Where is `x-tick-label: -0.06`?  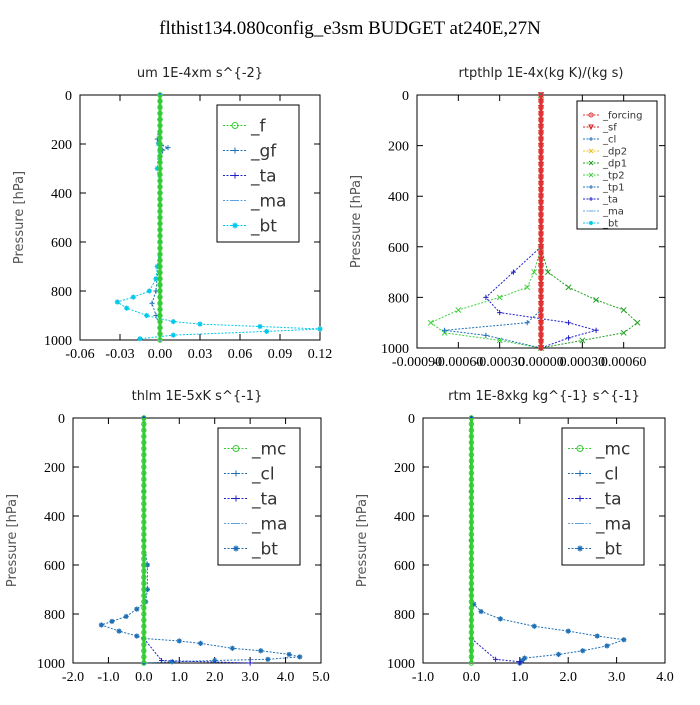
x-tick-label: -0.06 is located at coordinates (79, 354).